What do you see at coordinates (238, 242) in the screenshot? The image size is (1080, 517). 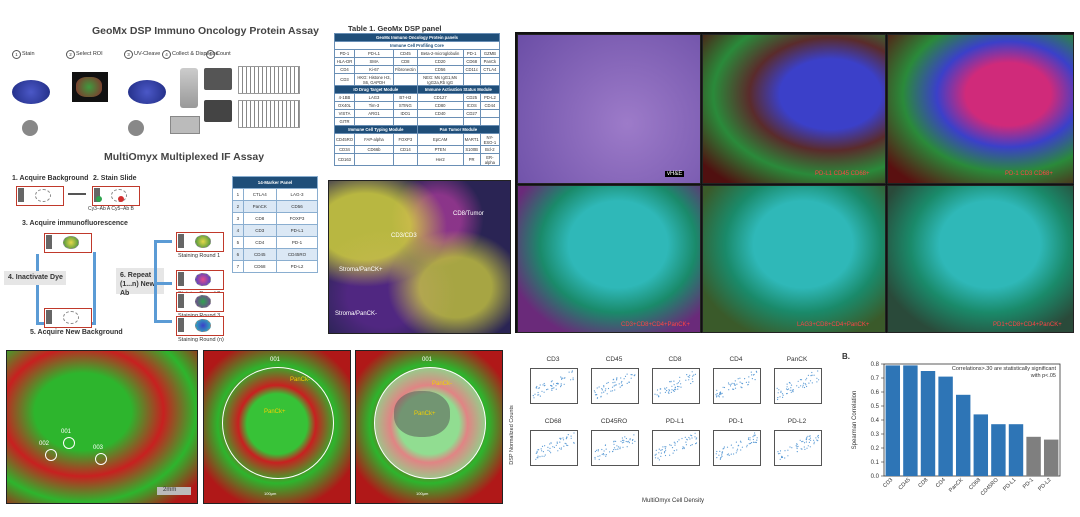 I see `t2-cell: 5` at bounding box center [238, 242].